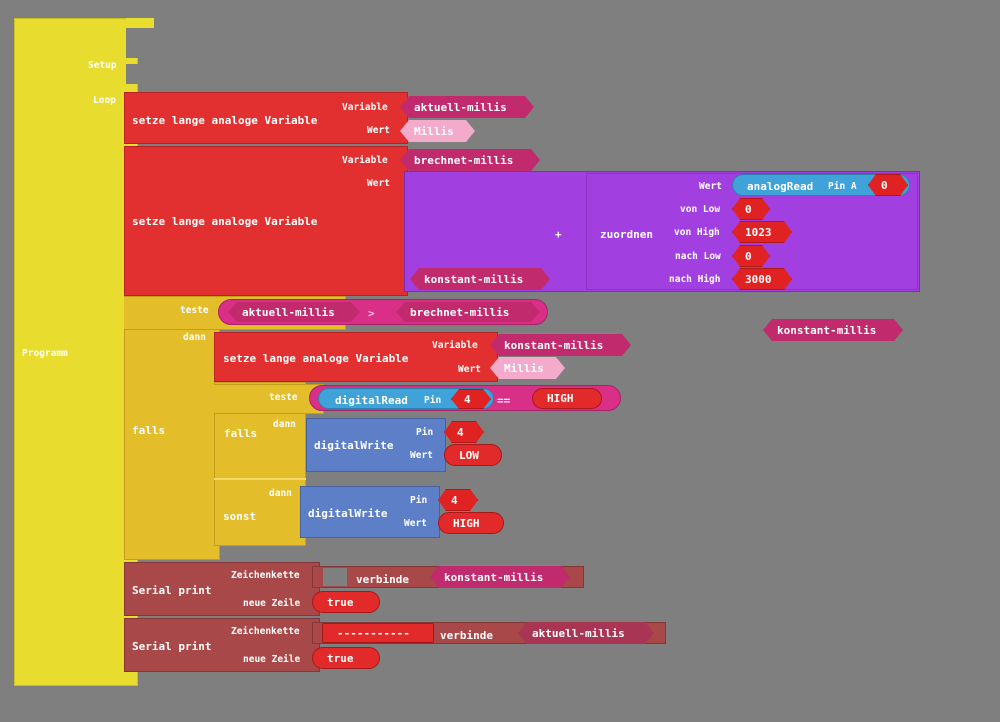  I want to click on high-constant-cmp: HIGH, so click(567, 398).